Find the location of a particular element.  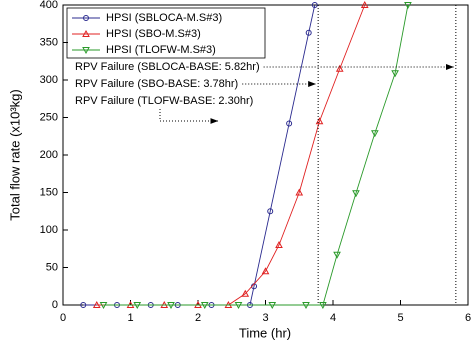

y-tick-label: 0 is located at coordinates (55, 305).